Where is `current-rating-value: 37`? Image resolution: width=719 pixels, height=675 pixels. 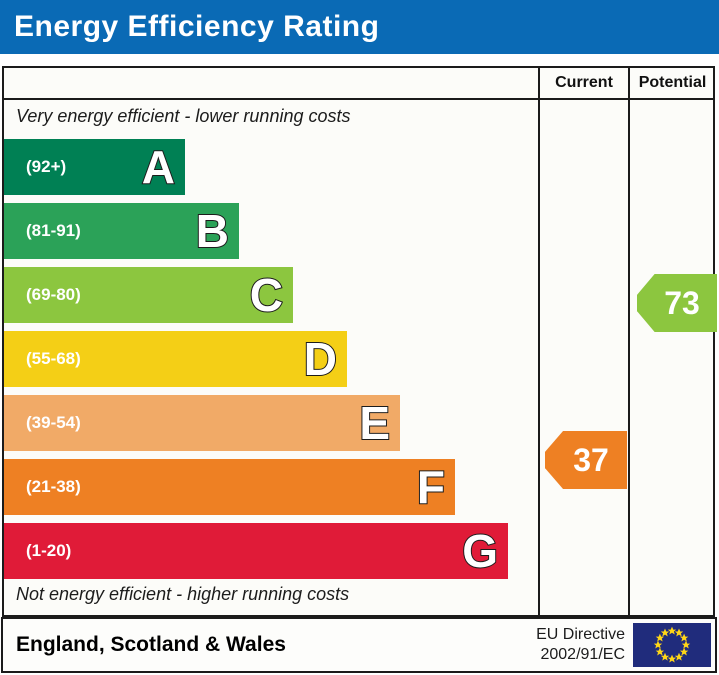 current-rating-value: 37 is located at coordinates (591, 459).